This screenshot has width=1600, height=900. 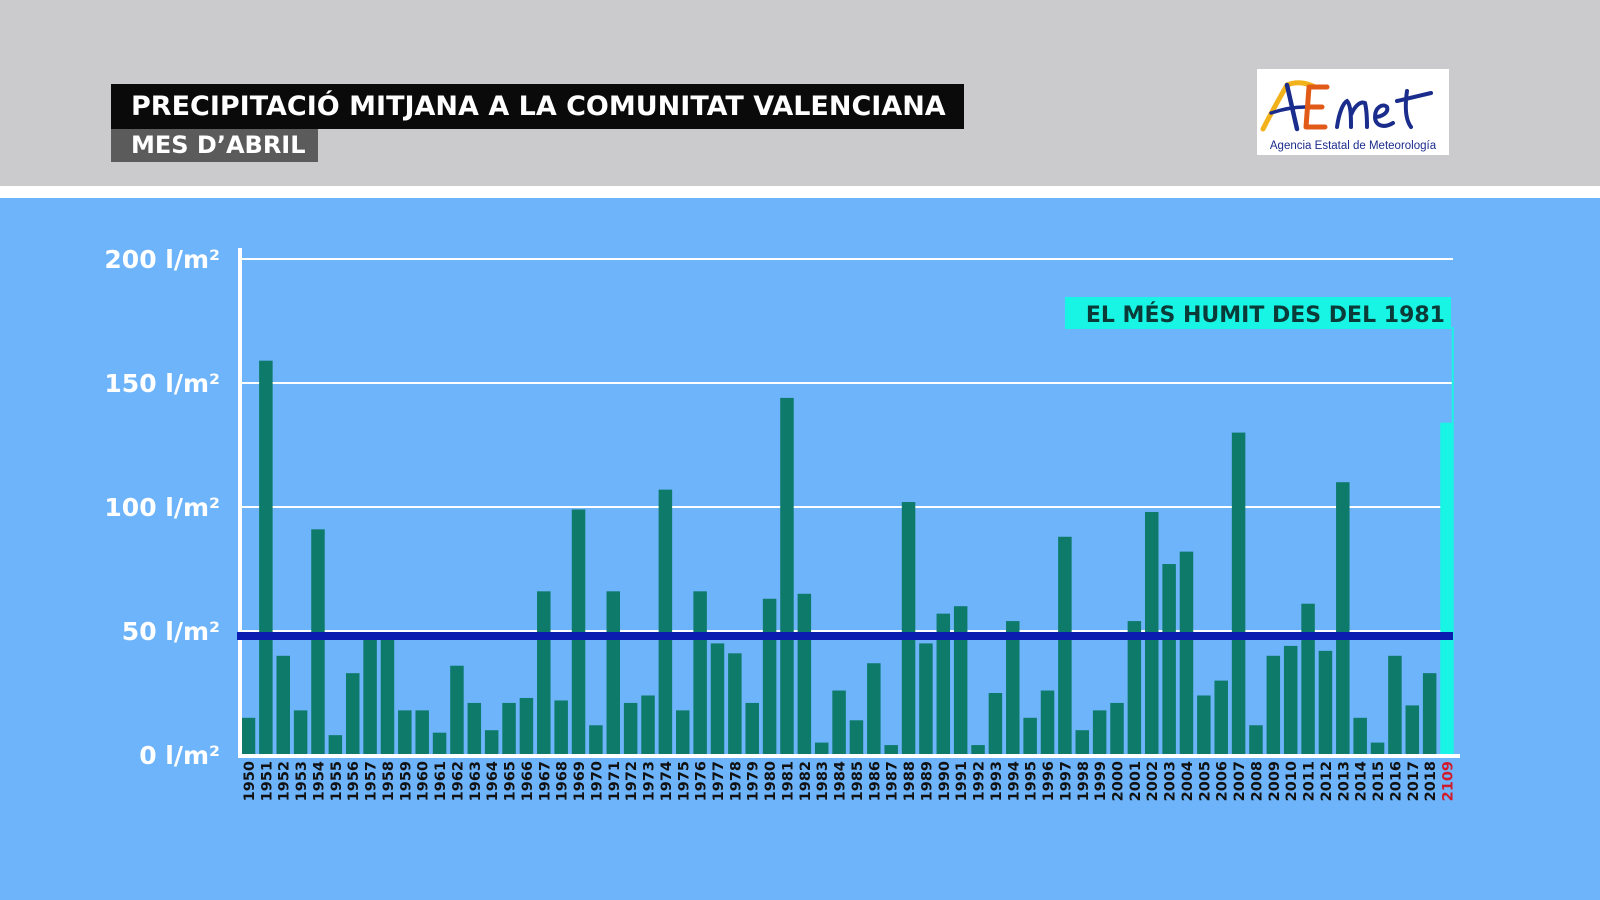 What do you see at coordinates (267, 781) in the screenshot?
I see `x-tick-label: 1951` at bounding box center [267, 781].